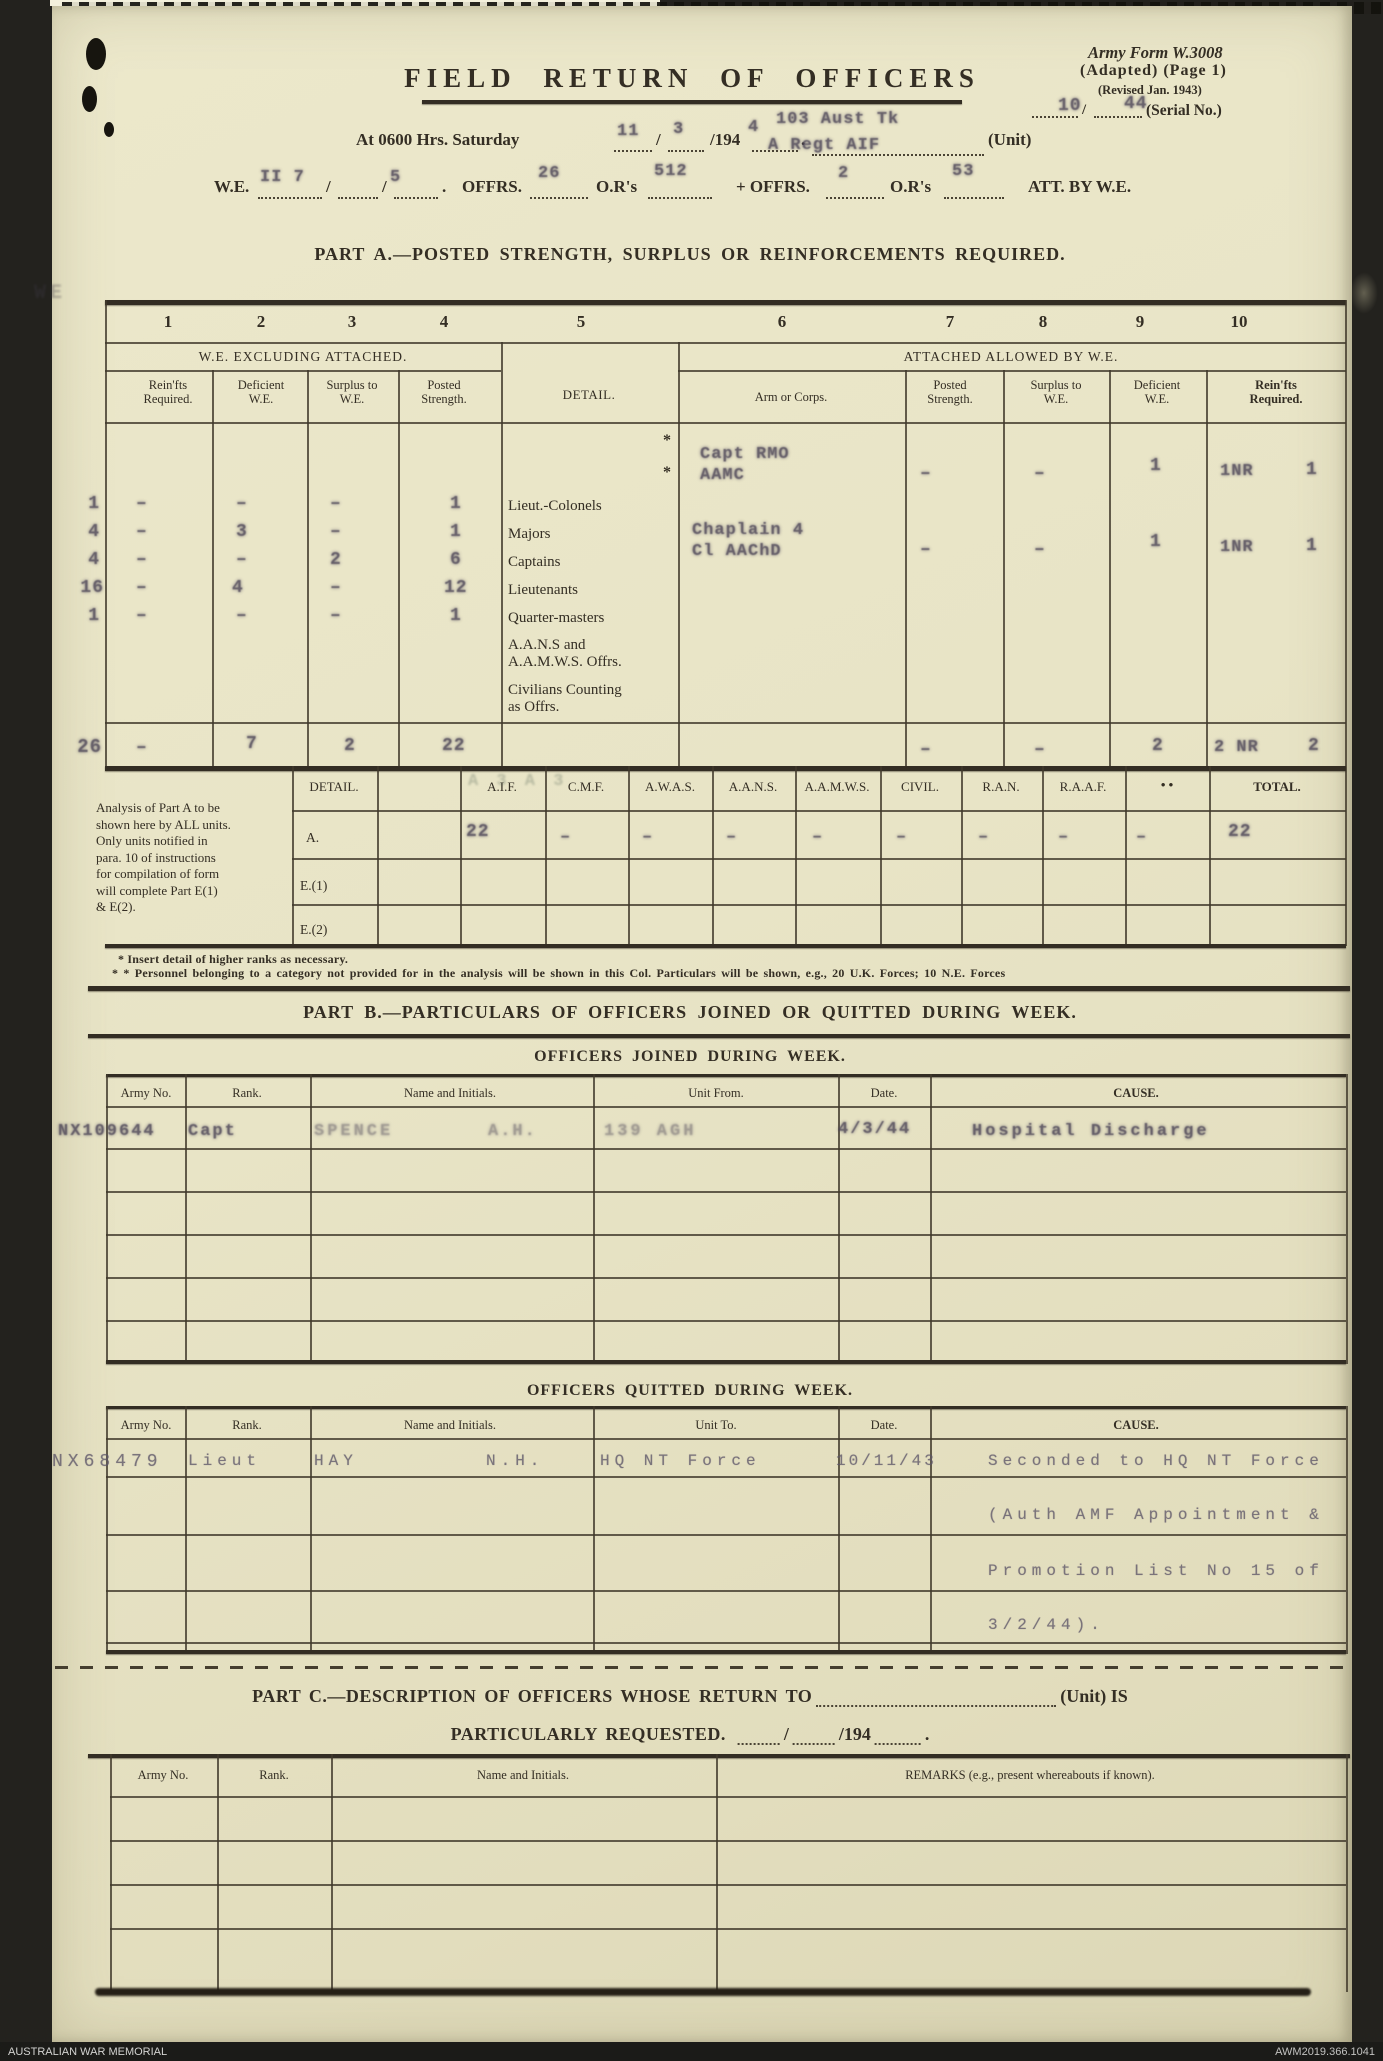 This screenshot has width=1383, height=2061. Describe the element at coordinates (438, 139) in the screenshot. I see `date-line-prefix: At 0600 Hrs. Saturday` at that location.